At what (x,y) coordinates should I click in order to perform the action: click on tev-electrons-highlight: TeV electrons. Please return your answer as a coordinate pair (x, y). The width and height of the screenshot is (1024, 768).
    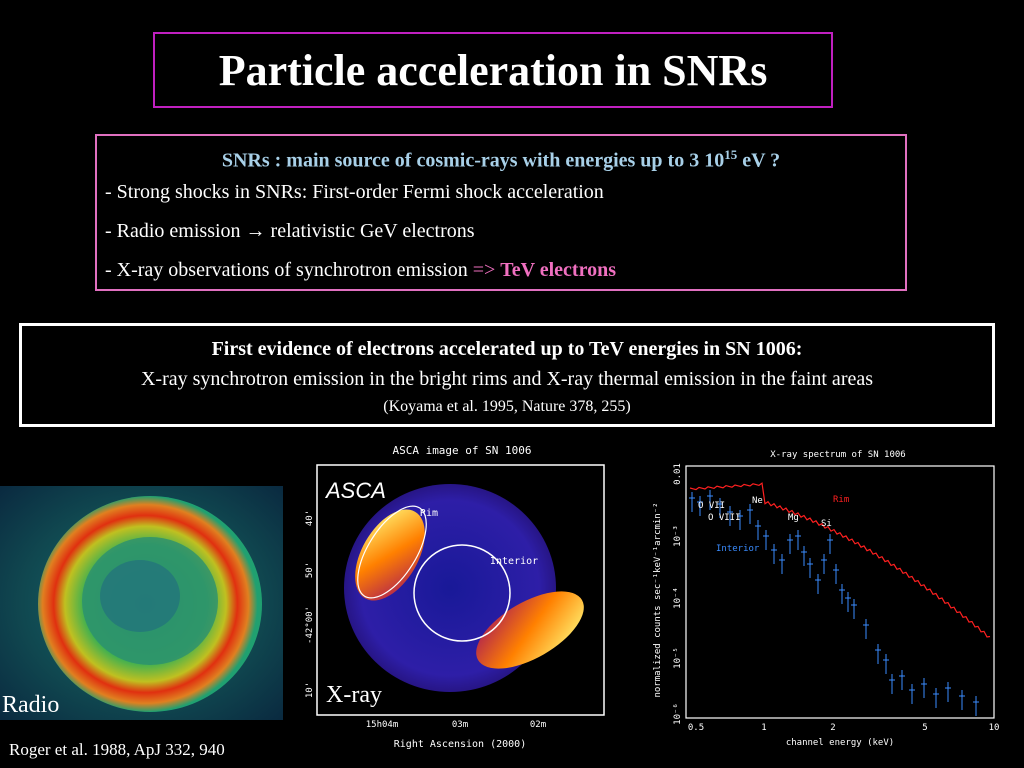
    Looking at the image, I should click on (558, 270).